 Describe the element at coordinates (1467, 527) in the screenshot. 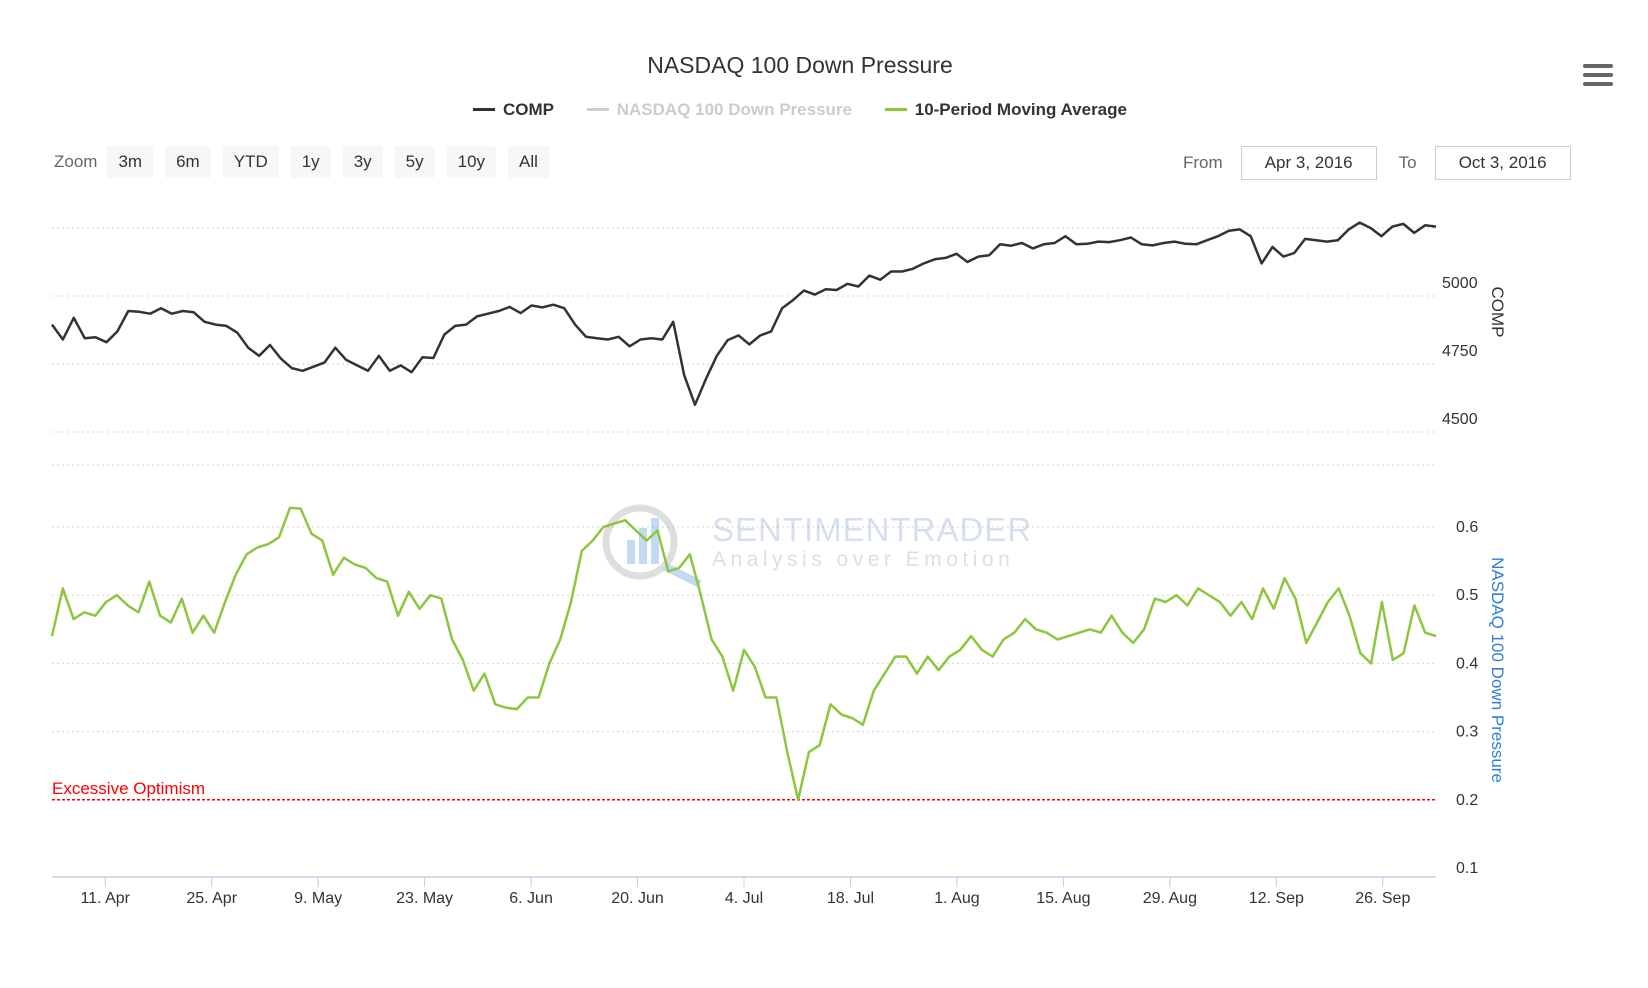

I see `y-tick-label-down-pressure: 0.6` at that location.